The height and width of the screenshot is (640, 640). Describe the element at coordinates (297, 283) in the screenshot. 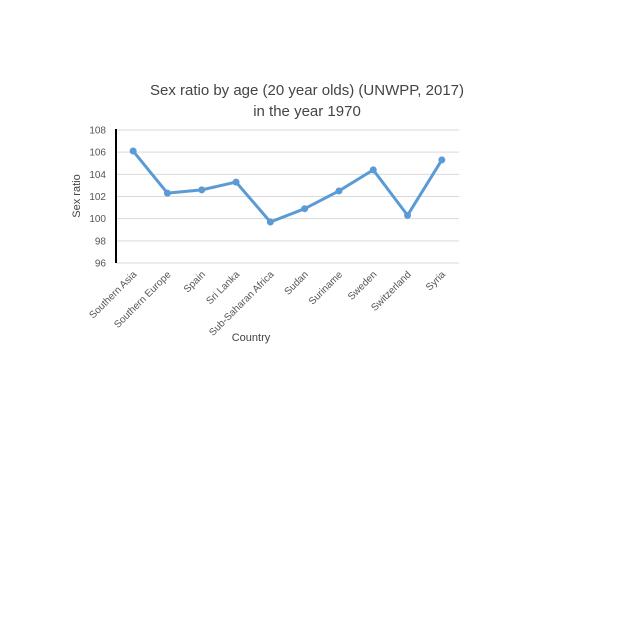

I see `x-tick-label: Sudan` at that location.